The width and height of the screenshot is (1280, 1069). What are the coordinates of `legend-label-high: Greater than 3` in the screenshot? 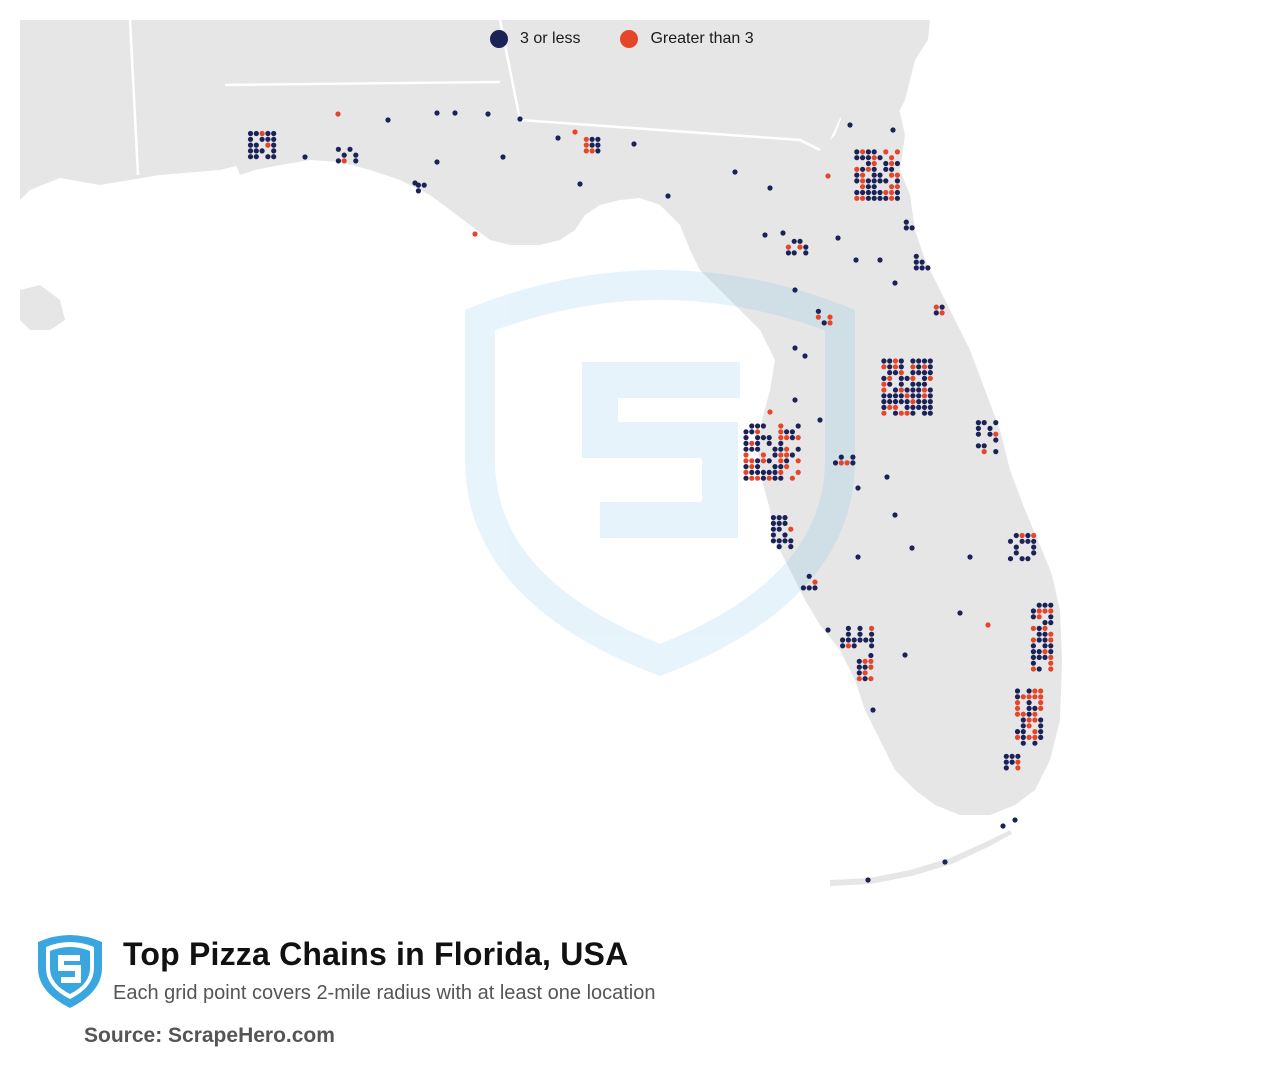 It's located at (702, 38).